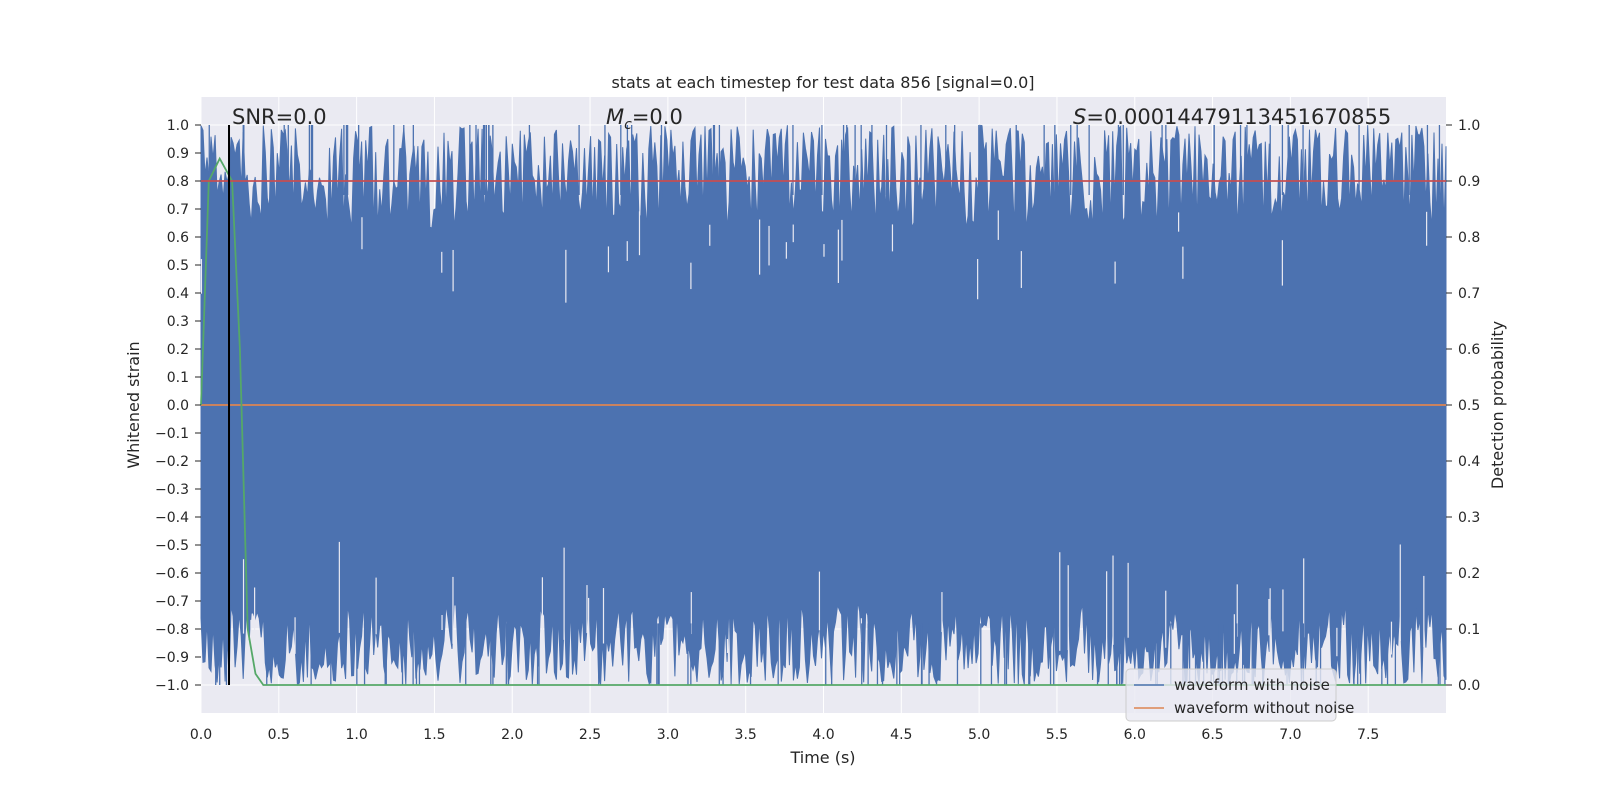 The image size is (1600, 804). I want to click on s-symbol: S, so click(1079, 117).